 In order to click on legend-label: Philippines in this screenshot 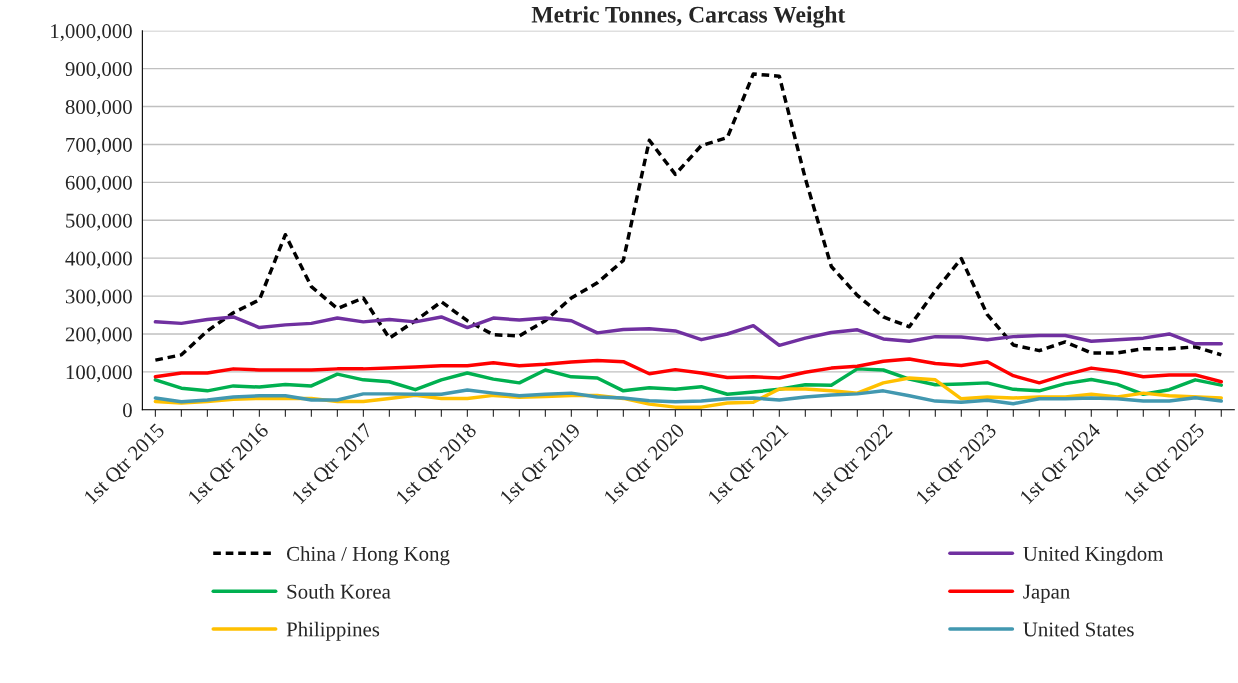, I will do `click(333, 631)`.